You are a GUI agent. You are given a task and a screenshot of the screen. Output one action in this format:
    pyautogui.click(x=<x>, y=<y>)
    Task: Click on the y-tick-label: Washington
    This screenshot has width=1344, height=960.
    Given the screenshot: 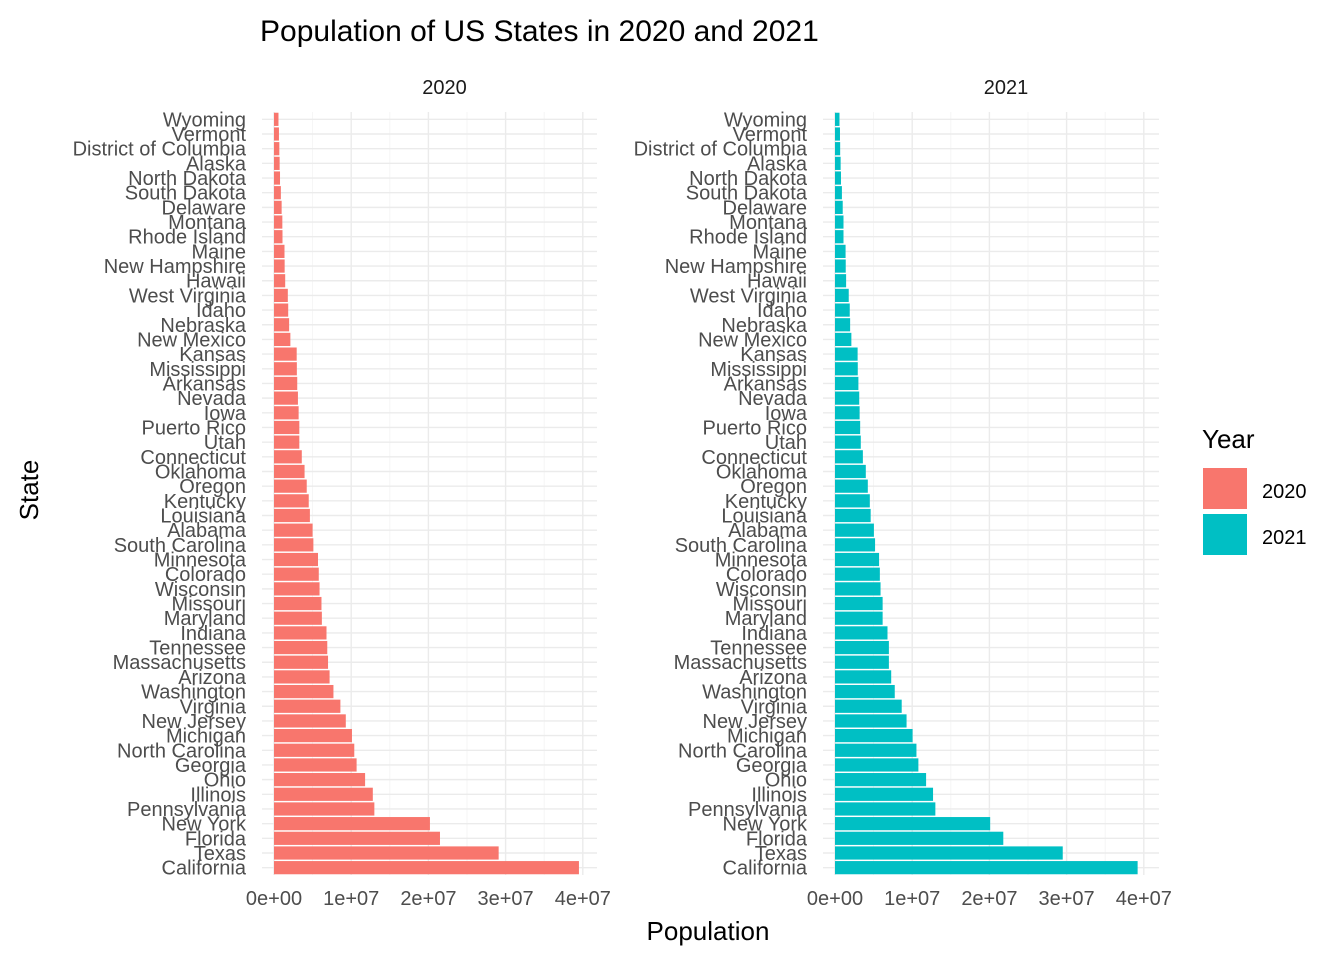 What is the action you would take?
    pyautogui.click(x=193, y=693)
    